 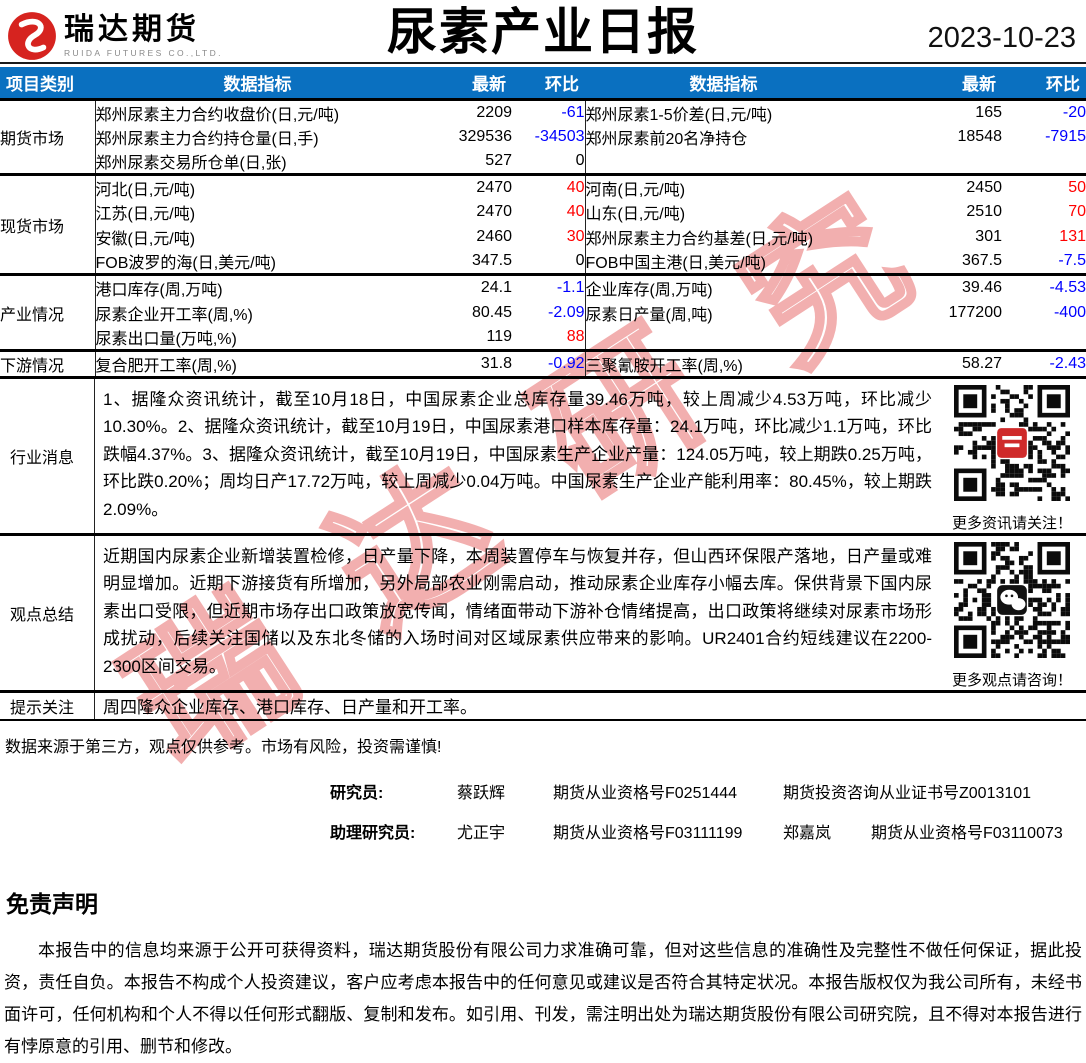 I want to click on indicator-name: 港口库存(周,万吨), so click(x=159, y=291).